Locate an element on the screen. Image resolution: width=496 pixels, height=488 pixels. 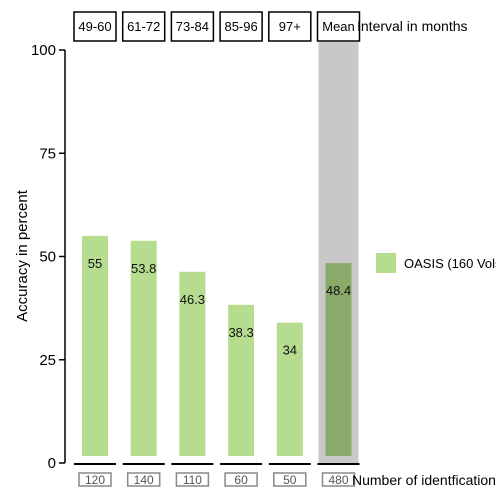
y-tick-label: 0 is located at coordinates (52, 463).